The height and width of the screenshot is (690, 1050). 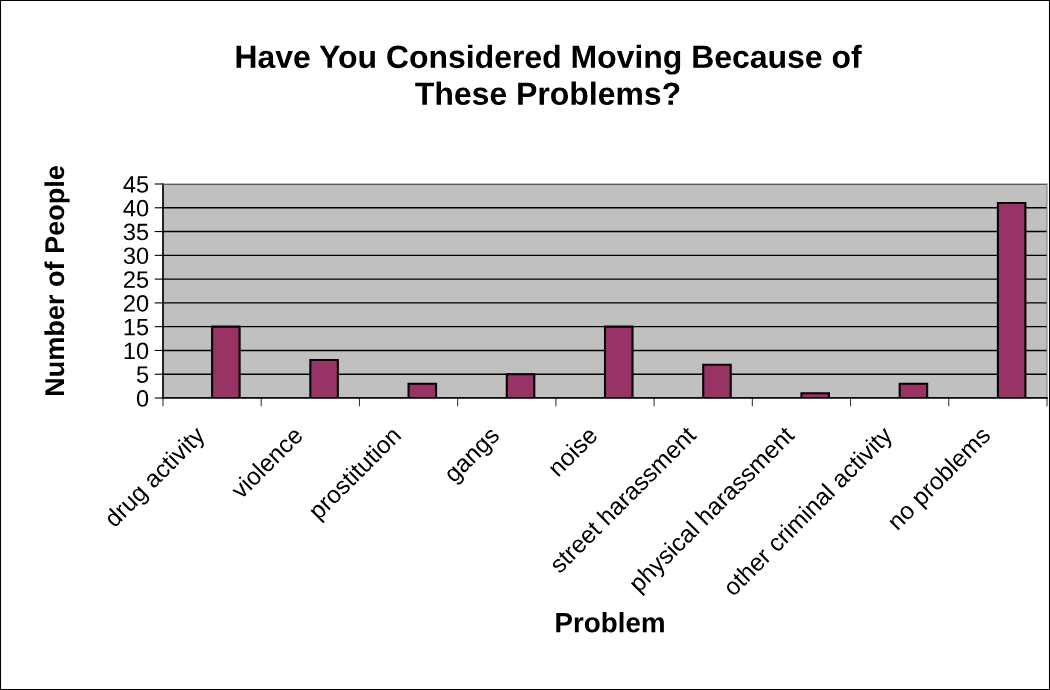 What do you see at coordinates (136, 208) in the screenshot?
I see `y-tick-label: 40` at bounding box center [136, 208].